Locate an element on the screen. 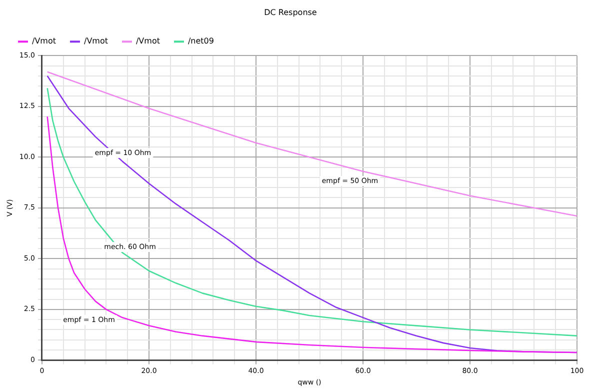 This screenshot has height=389, width=599. chart-title: DC Response is located at coordinates (290, 12).